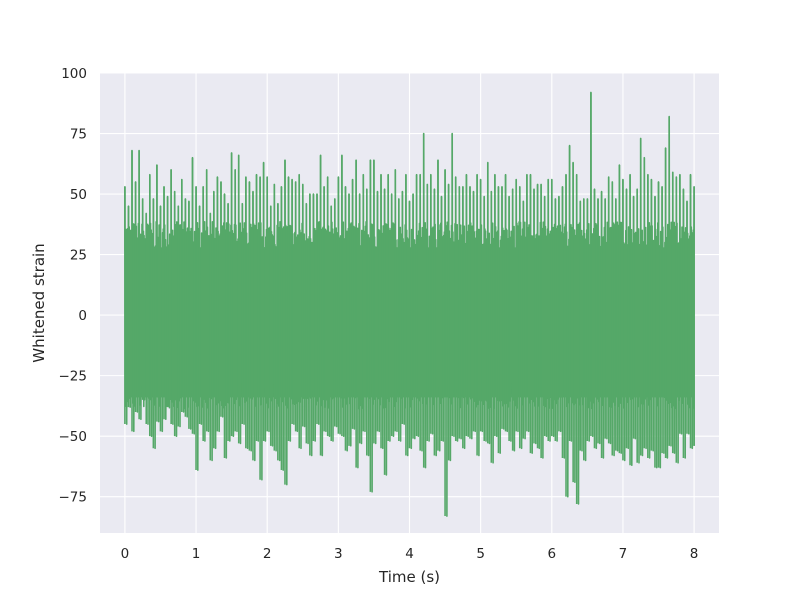 The height and width of the screenshot is (600, 800). I want to click on x-tick-label: 4, so click(409, 554).